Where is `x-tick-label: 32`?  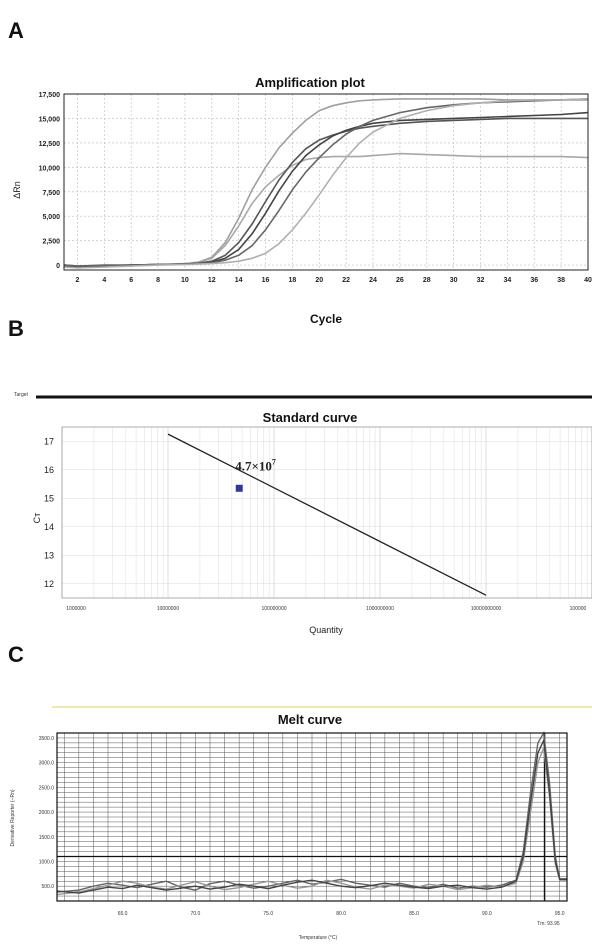 x-tick-label: 32 is located at coordinates (481, 280).